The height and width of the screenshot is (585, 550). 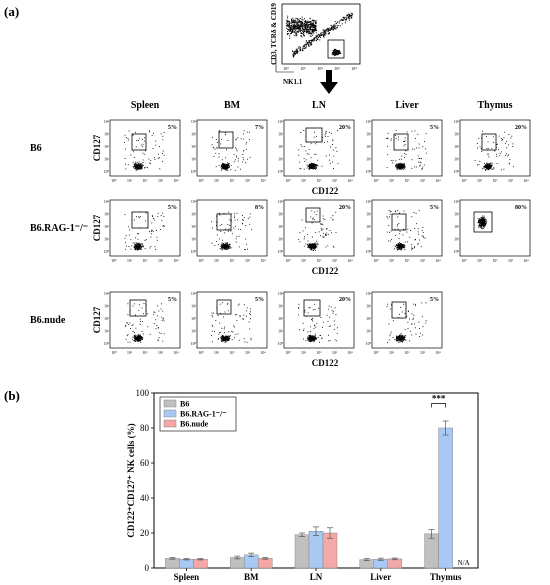 I want to click on flow-gate-box, so click(x=224, y=307).